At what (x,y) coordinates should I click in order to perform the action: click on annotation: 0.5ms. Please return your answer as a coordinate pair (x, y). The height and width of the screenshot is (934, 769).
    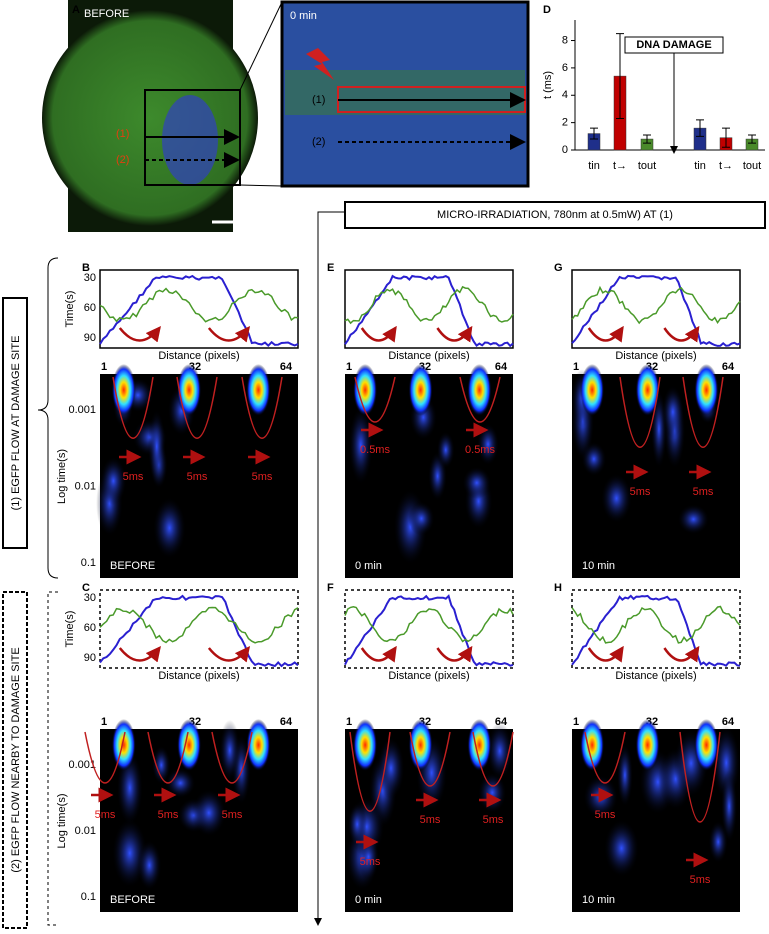
    Looking at the image, I should click on (375, 450).